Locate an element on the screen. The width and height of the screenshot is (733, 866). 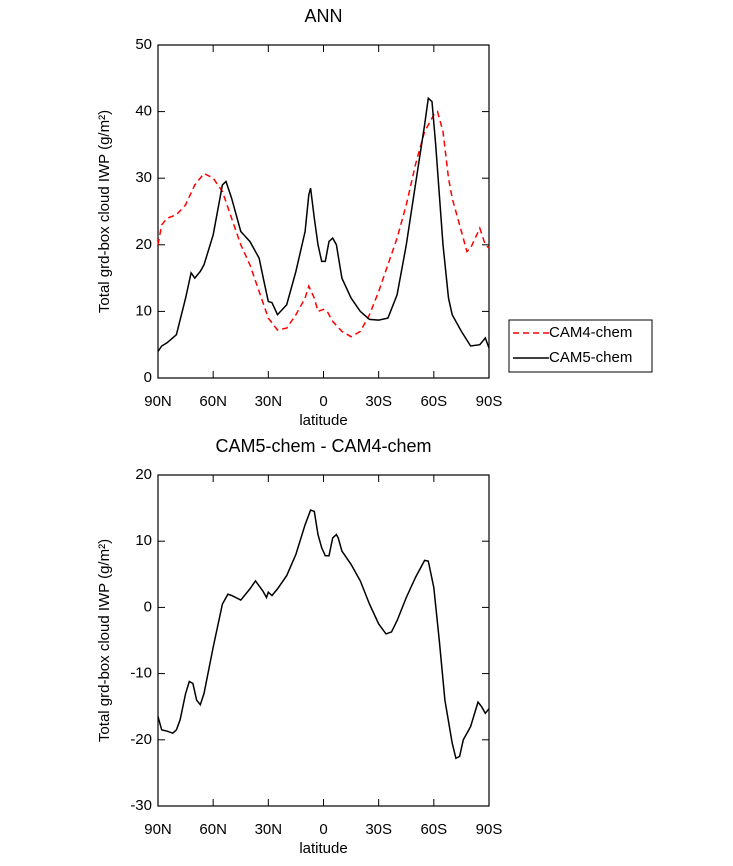
y-tick-label: -20 is located at coordinates (141, 739).